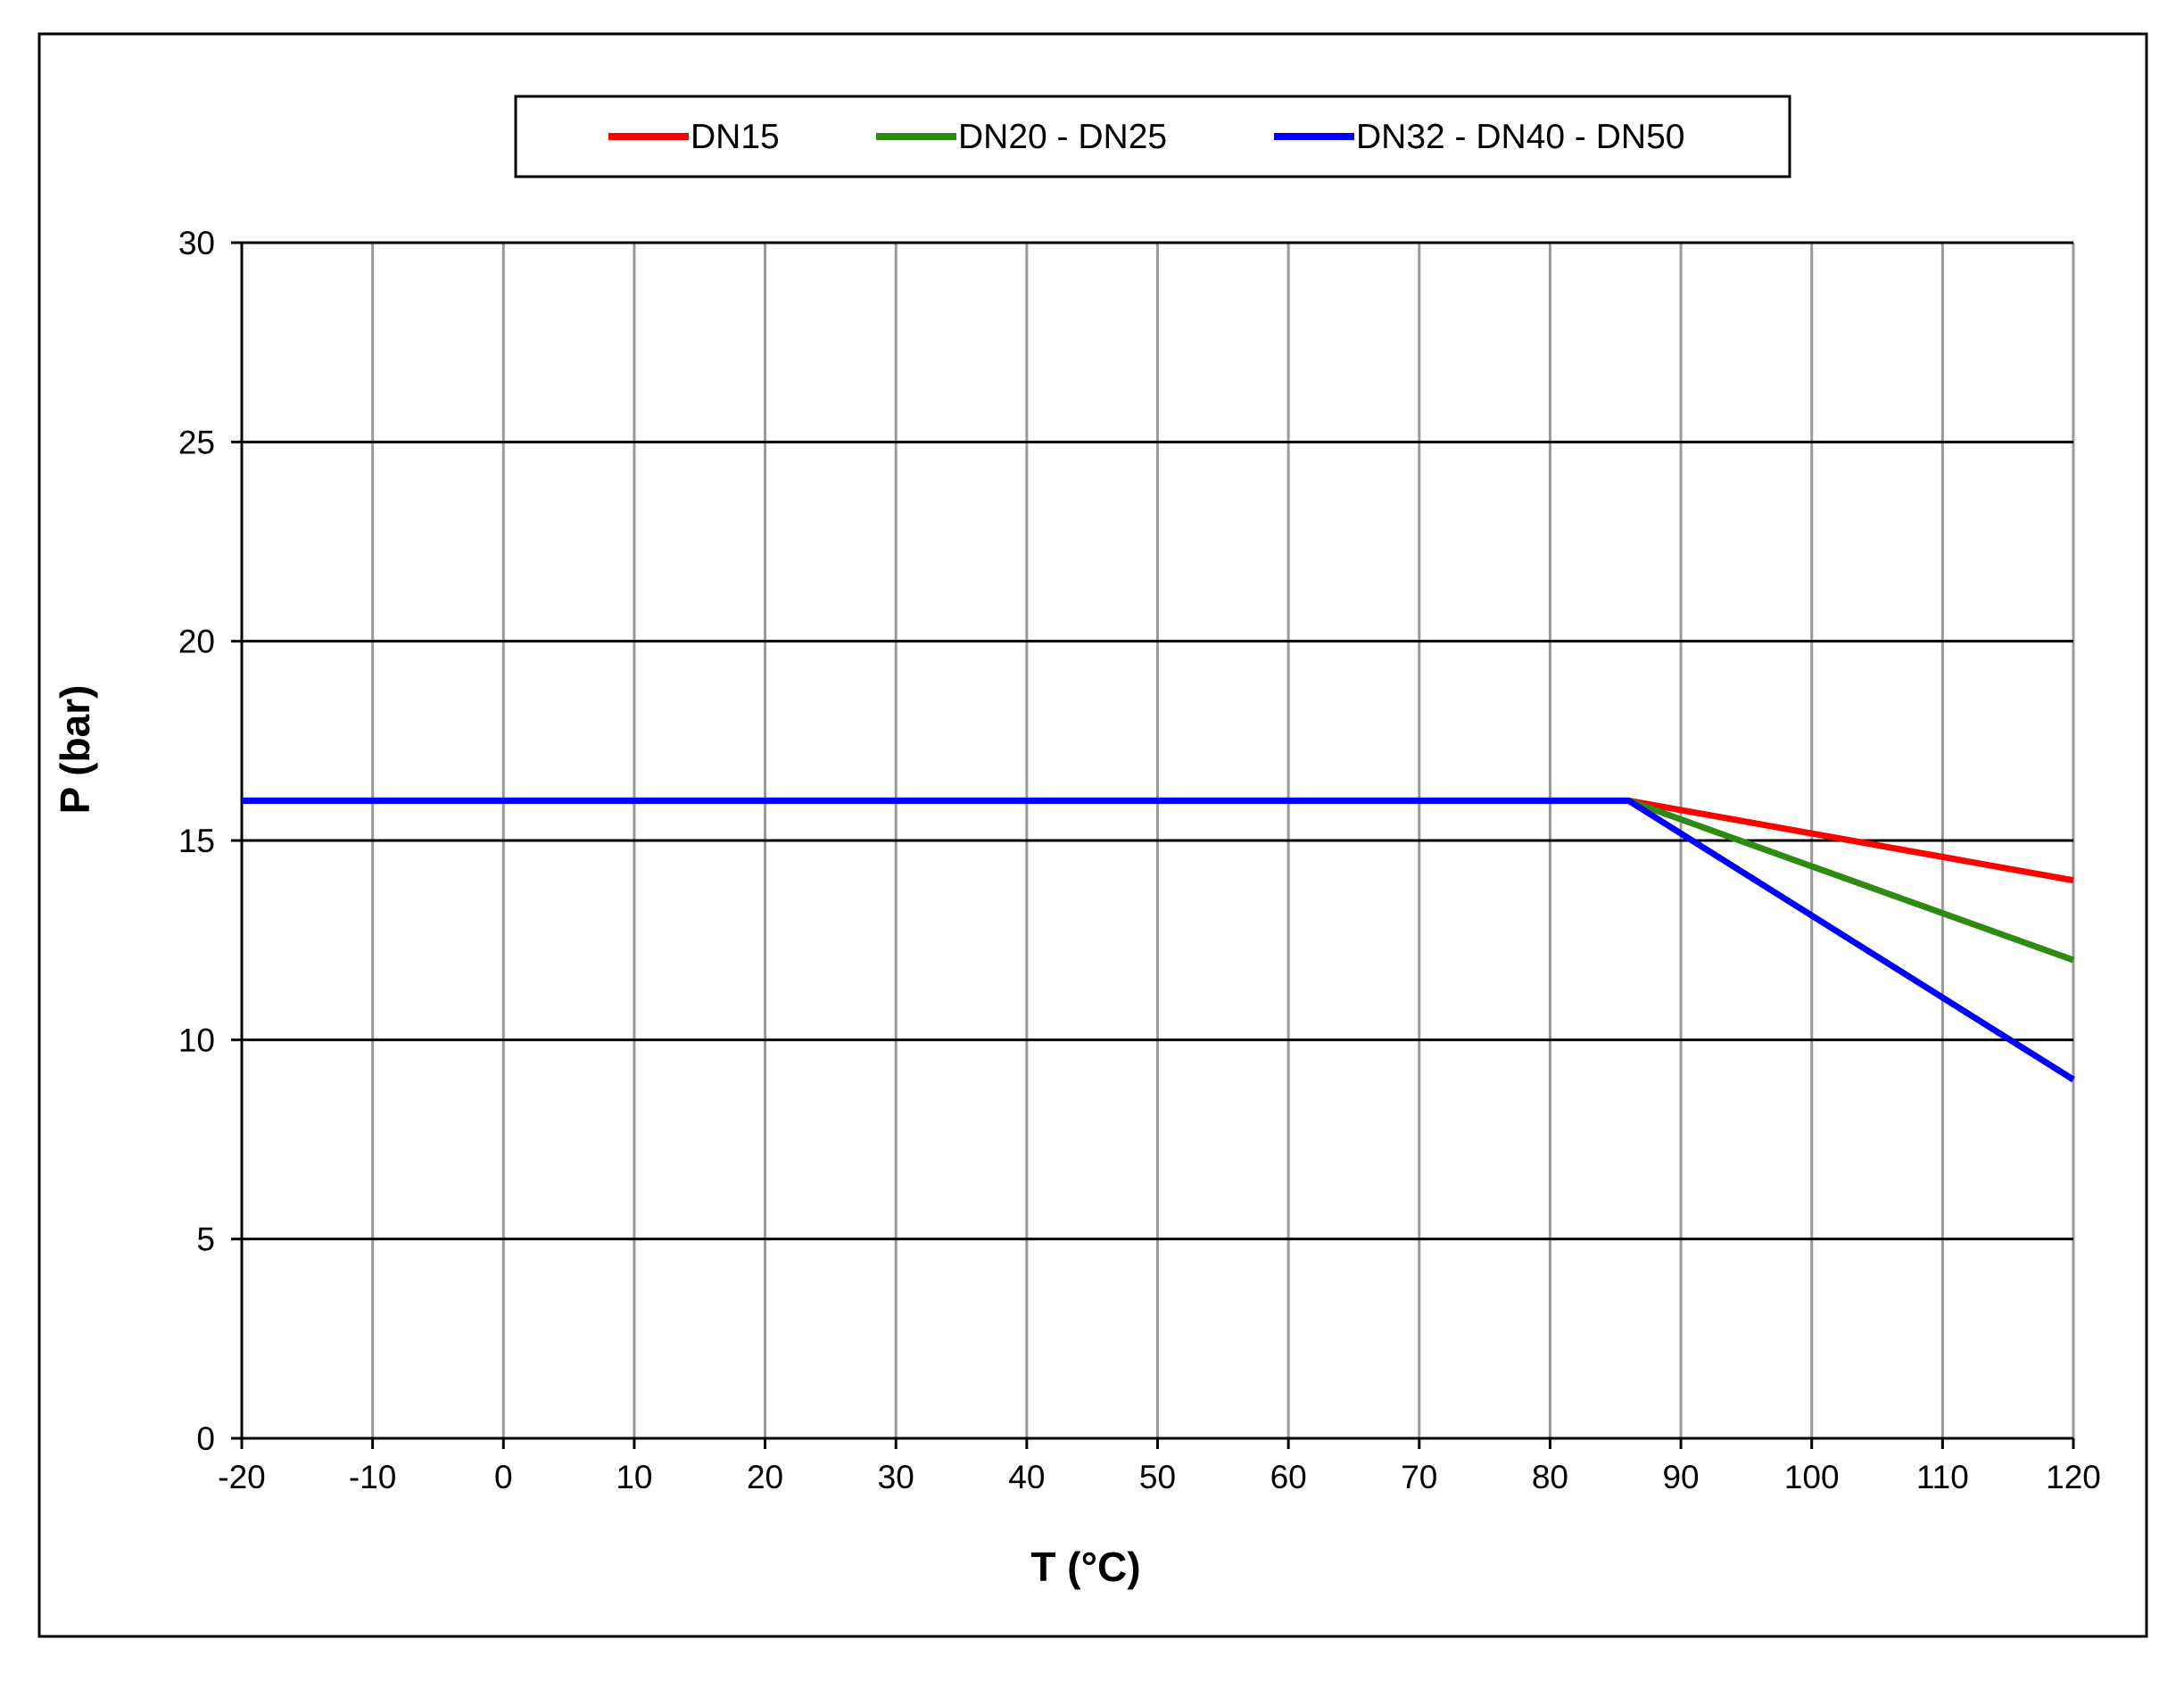 This screenshot has height=1681, width=2184. Describe the element at coordinates (735, 137) in the screenshot. I see `legend-label-dn15: DN15` at that location.